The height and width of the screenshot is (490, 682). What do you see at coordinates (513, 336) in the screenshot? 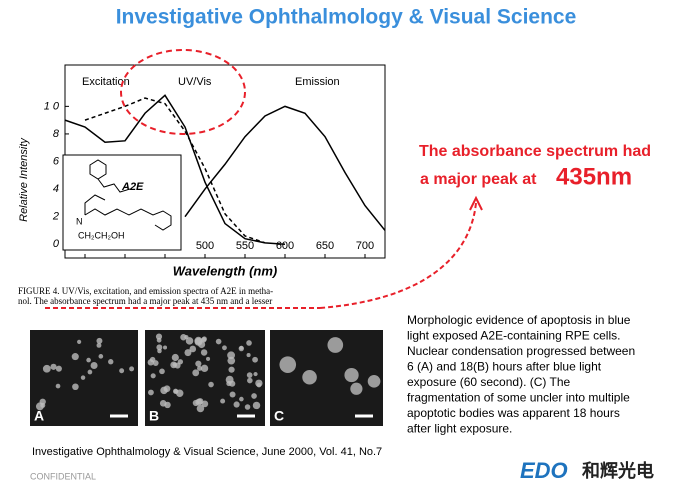
I see `description-line: light exposed A2E-containing RPE cells.` at bounding box center [513, 336].